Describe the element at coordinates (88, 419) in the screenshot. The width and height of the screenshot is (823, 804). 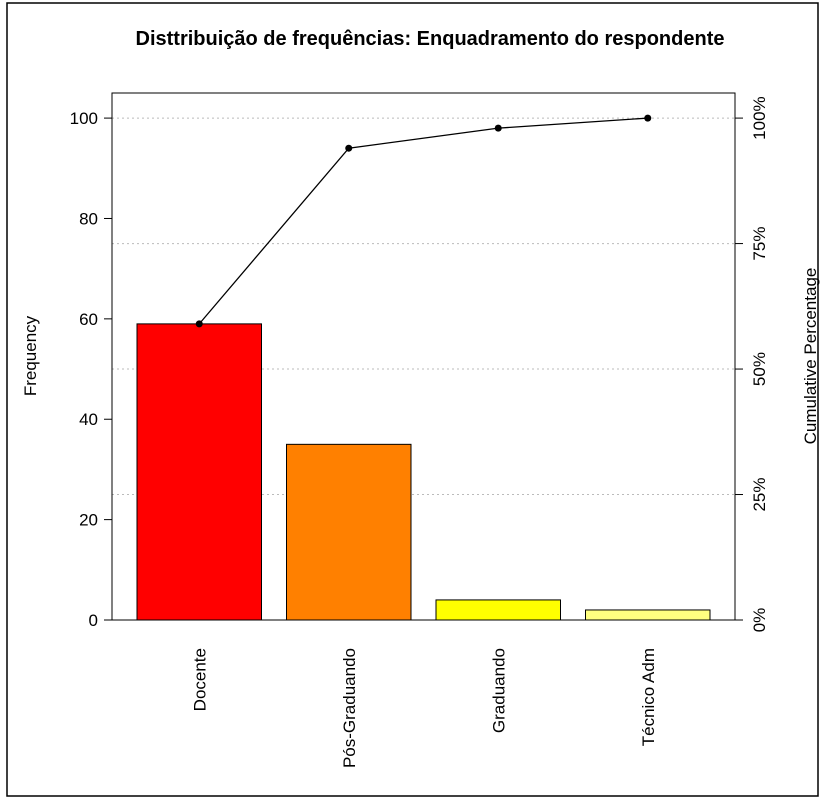
I see `y-tick-label: 40` at that location.